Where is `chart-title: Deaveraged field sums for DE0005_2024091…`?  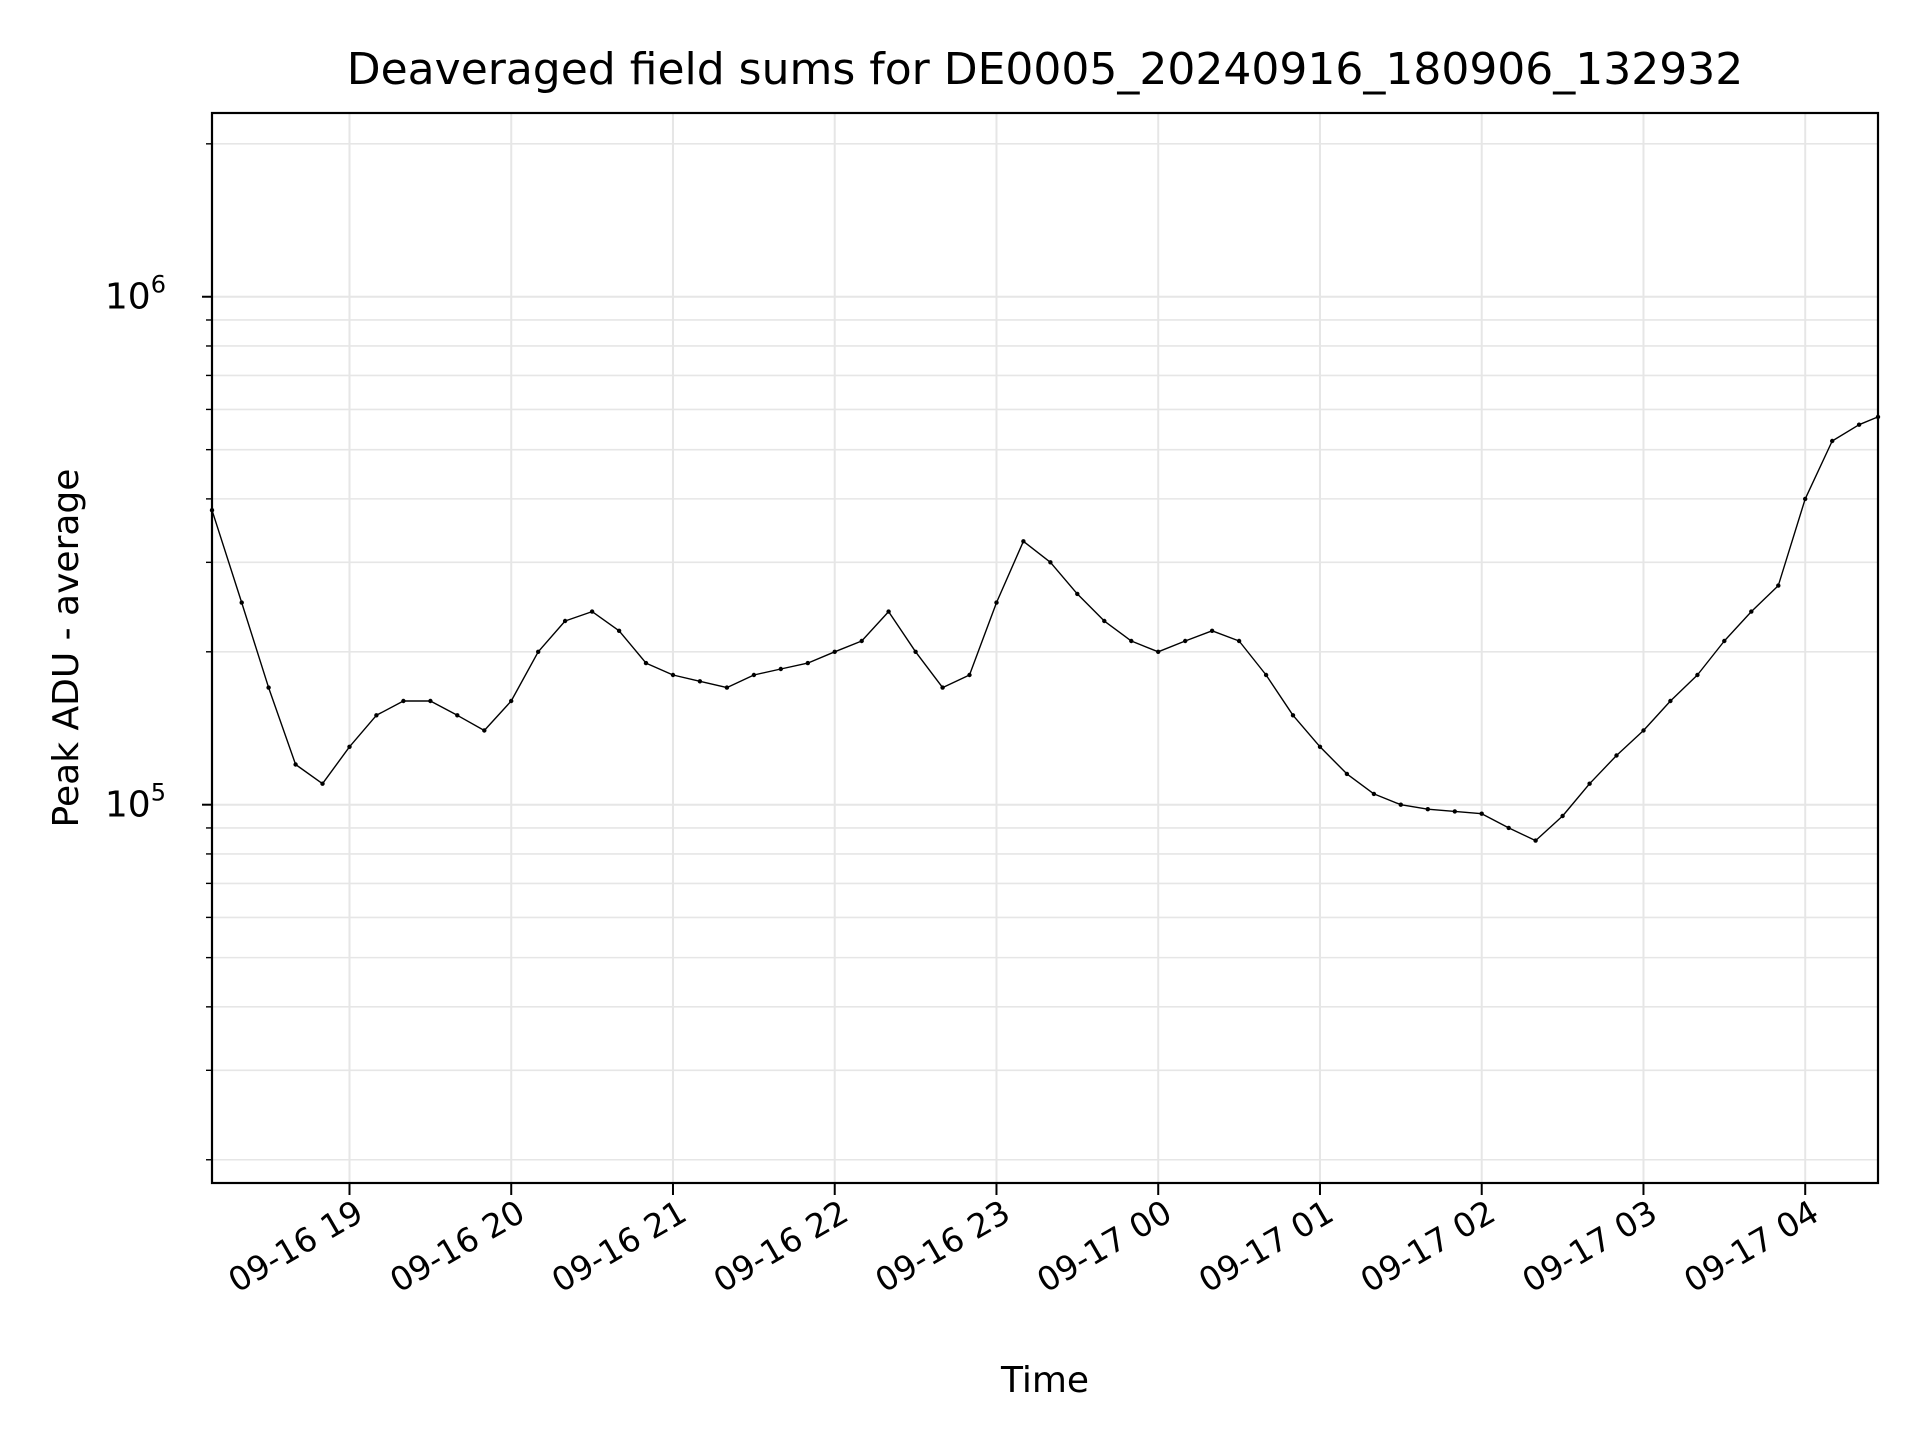 chart-title: Deaveraged field sums for DE0005_2024091… is located at coordinates (1045, 69).